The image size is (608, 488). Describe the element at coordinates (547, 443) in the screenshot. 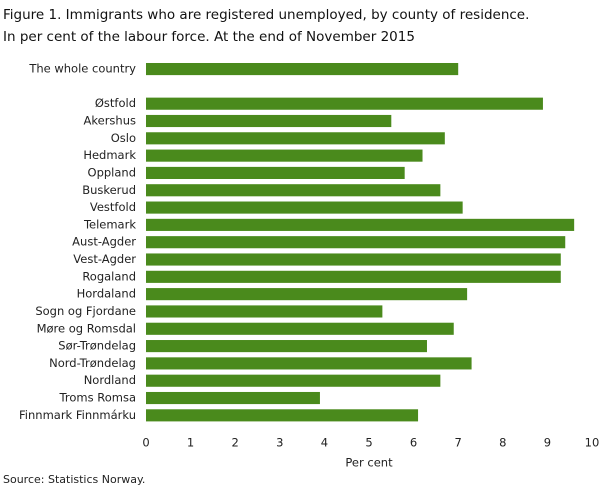

I see `x-tick-label: 9` at that location.